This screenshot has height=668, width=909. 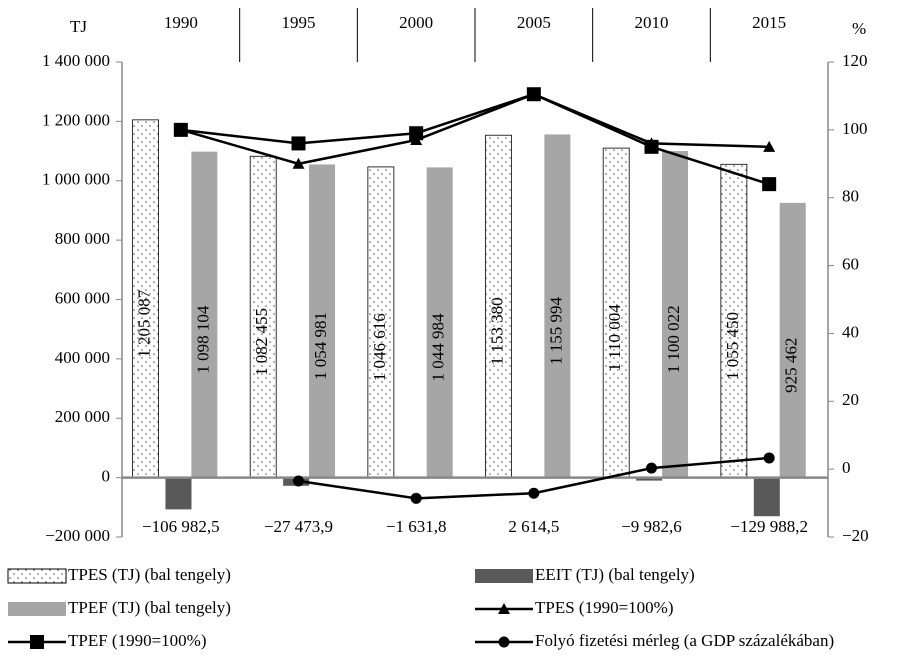 I want to click on value-label: 2 614,5, so click(x=533, y=526).